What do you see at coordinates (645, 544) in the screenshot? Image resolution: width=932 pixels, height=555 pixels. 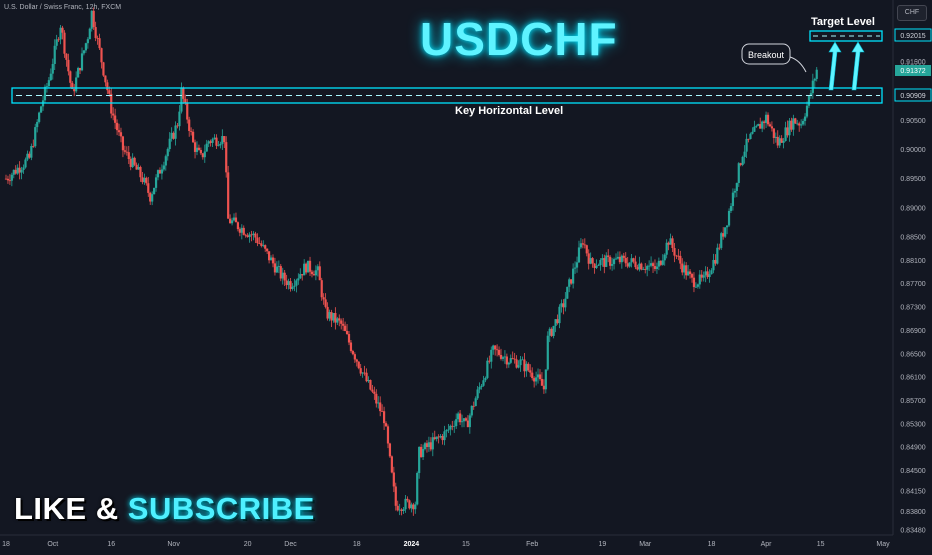 I see `time-tick-label: Mar` at bounding box center [645, 544].